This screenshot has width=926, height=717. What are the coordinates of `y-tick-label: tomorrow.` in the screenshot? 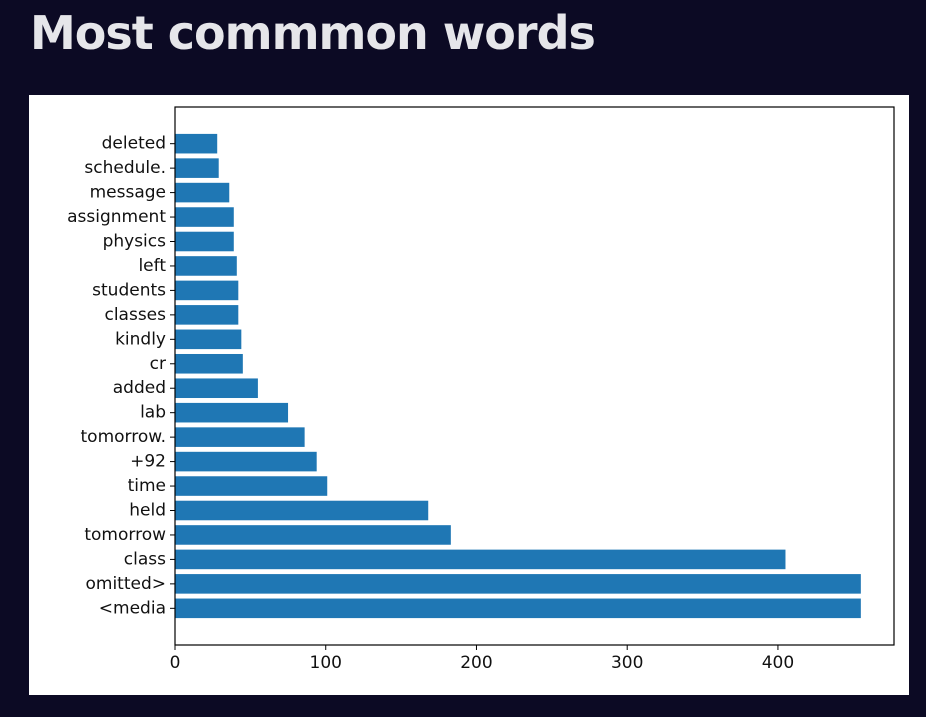 It's located at (123, 437).